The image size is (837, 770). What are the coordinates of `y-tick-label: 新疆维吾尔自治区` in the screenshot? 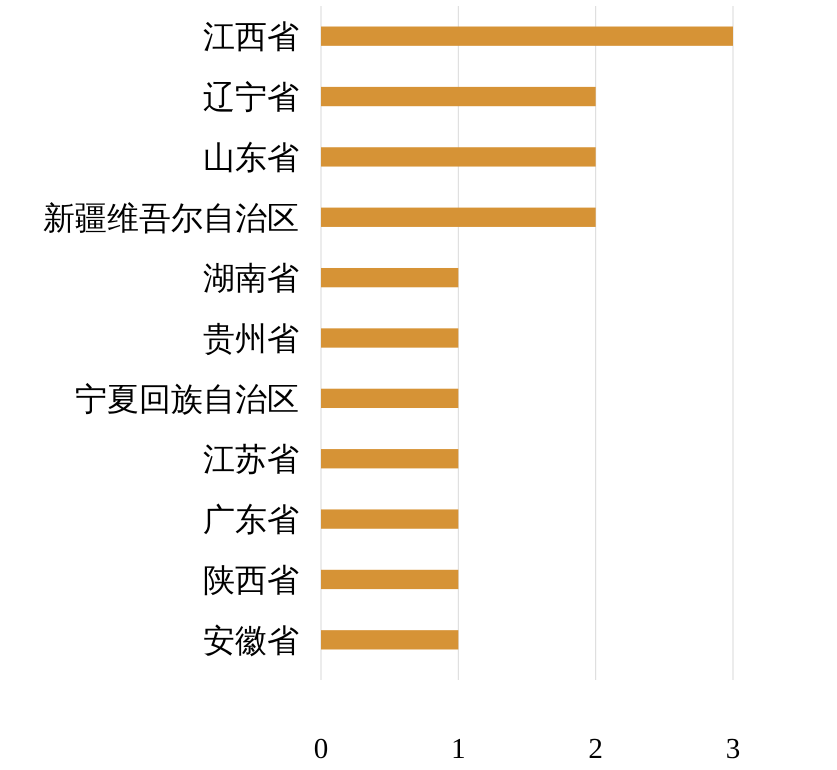 It's located at (171, 217).